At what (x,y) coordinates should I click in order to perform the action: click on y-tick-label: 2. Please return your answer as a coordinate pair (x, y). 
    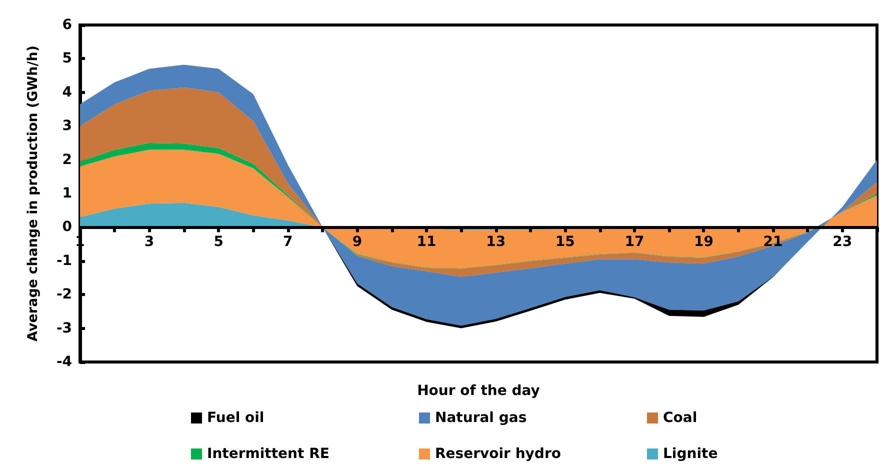
    Looking at the image, I should click on (67, 160).